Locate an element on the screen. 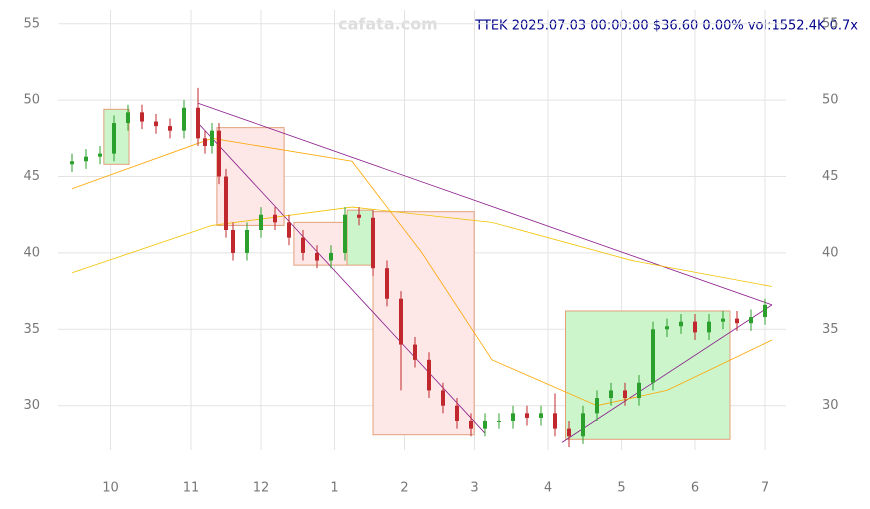 This screenshot has height=509, width=870. y-tick-label-right: 45 is located at coordinates (830, 176).